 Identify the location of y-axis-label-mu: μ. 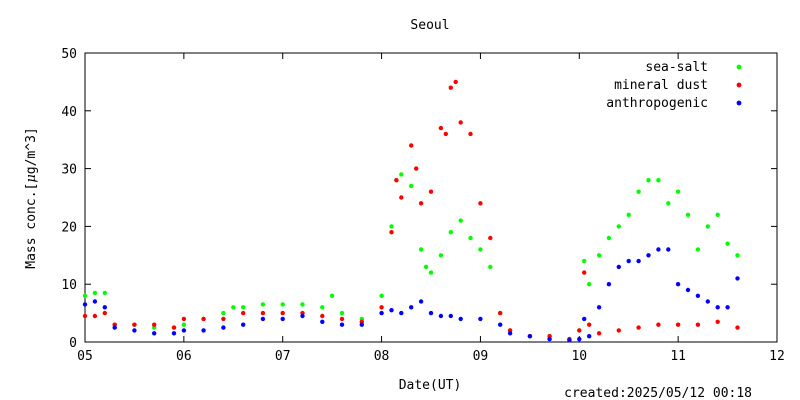
(31, 178).